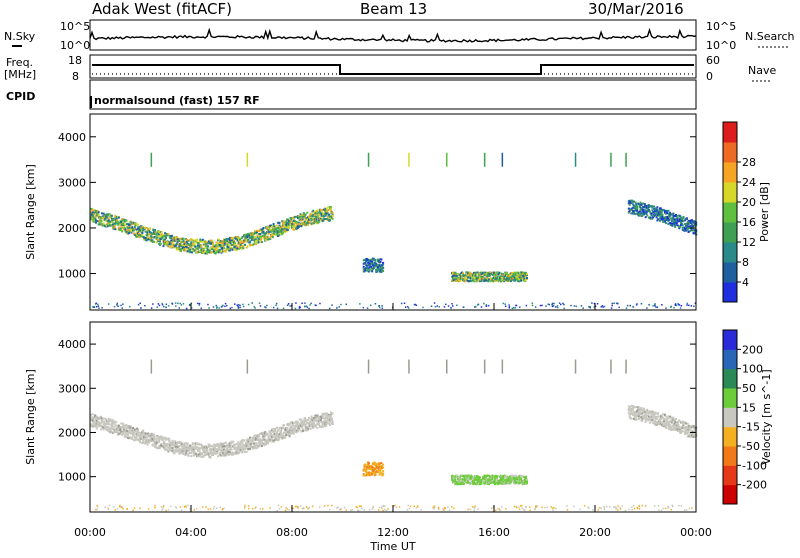  Describe the element at coordinates (762, 70) in the screenshot. I see `nave-label: Nave` at that location.